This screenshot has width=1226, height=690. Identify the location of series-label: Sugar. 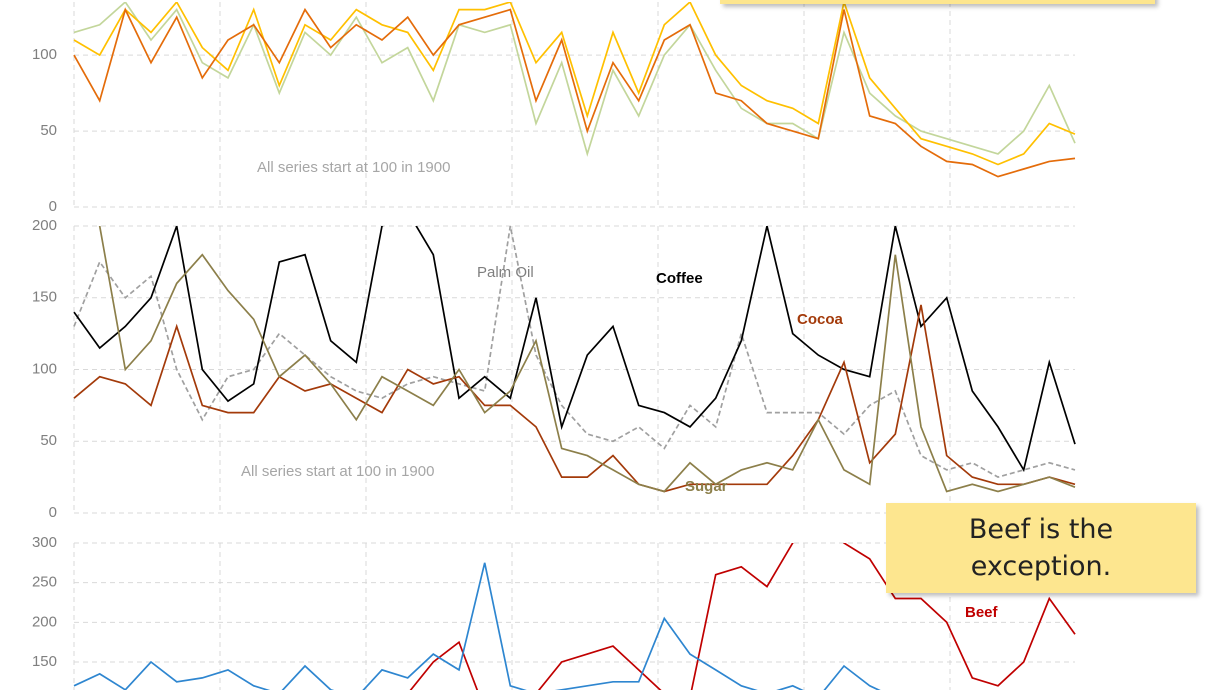
(706, 486).